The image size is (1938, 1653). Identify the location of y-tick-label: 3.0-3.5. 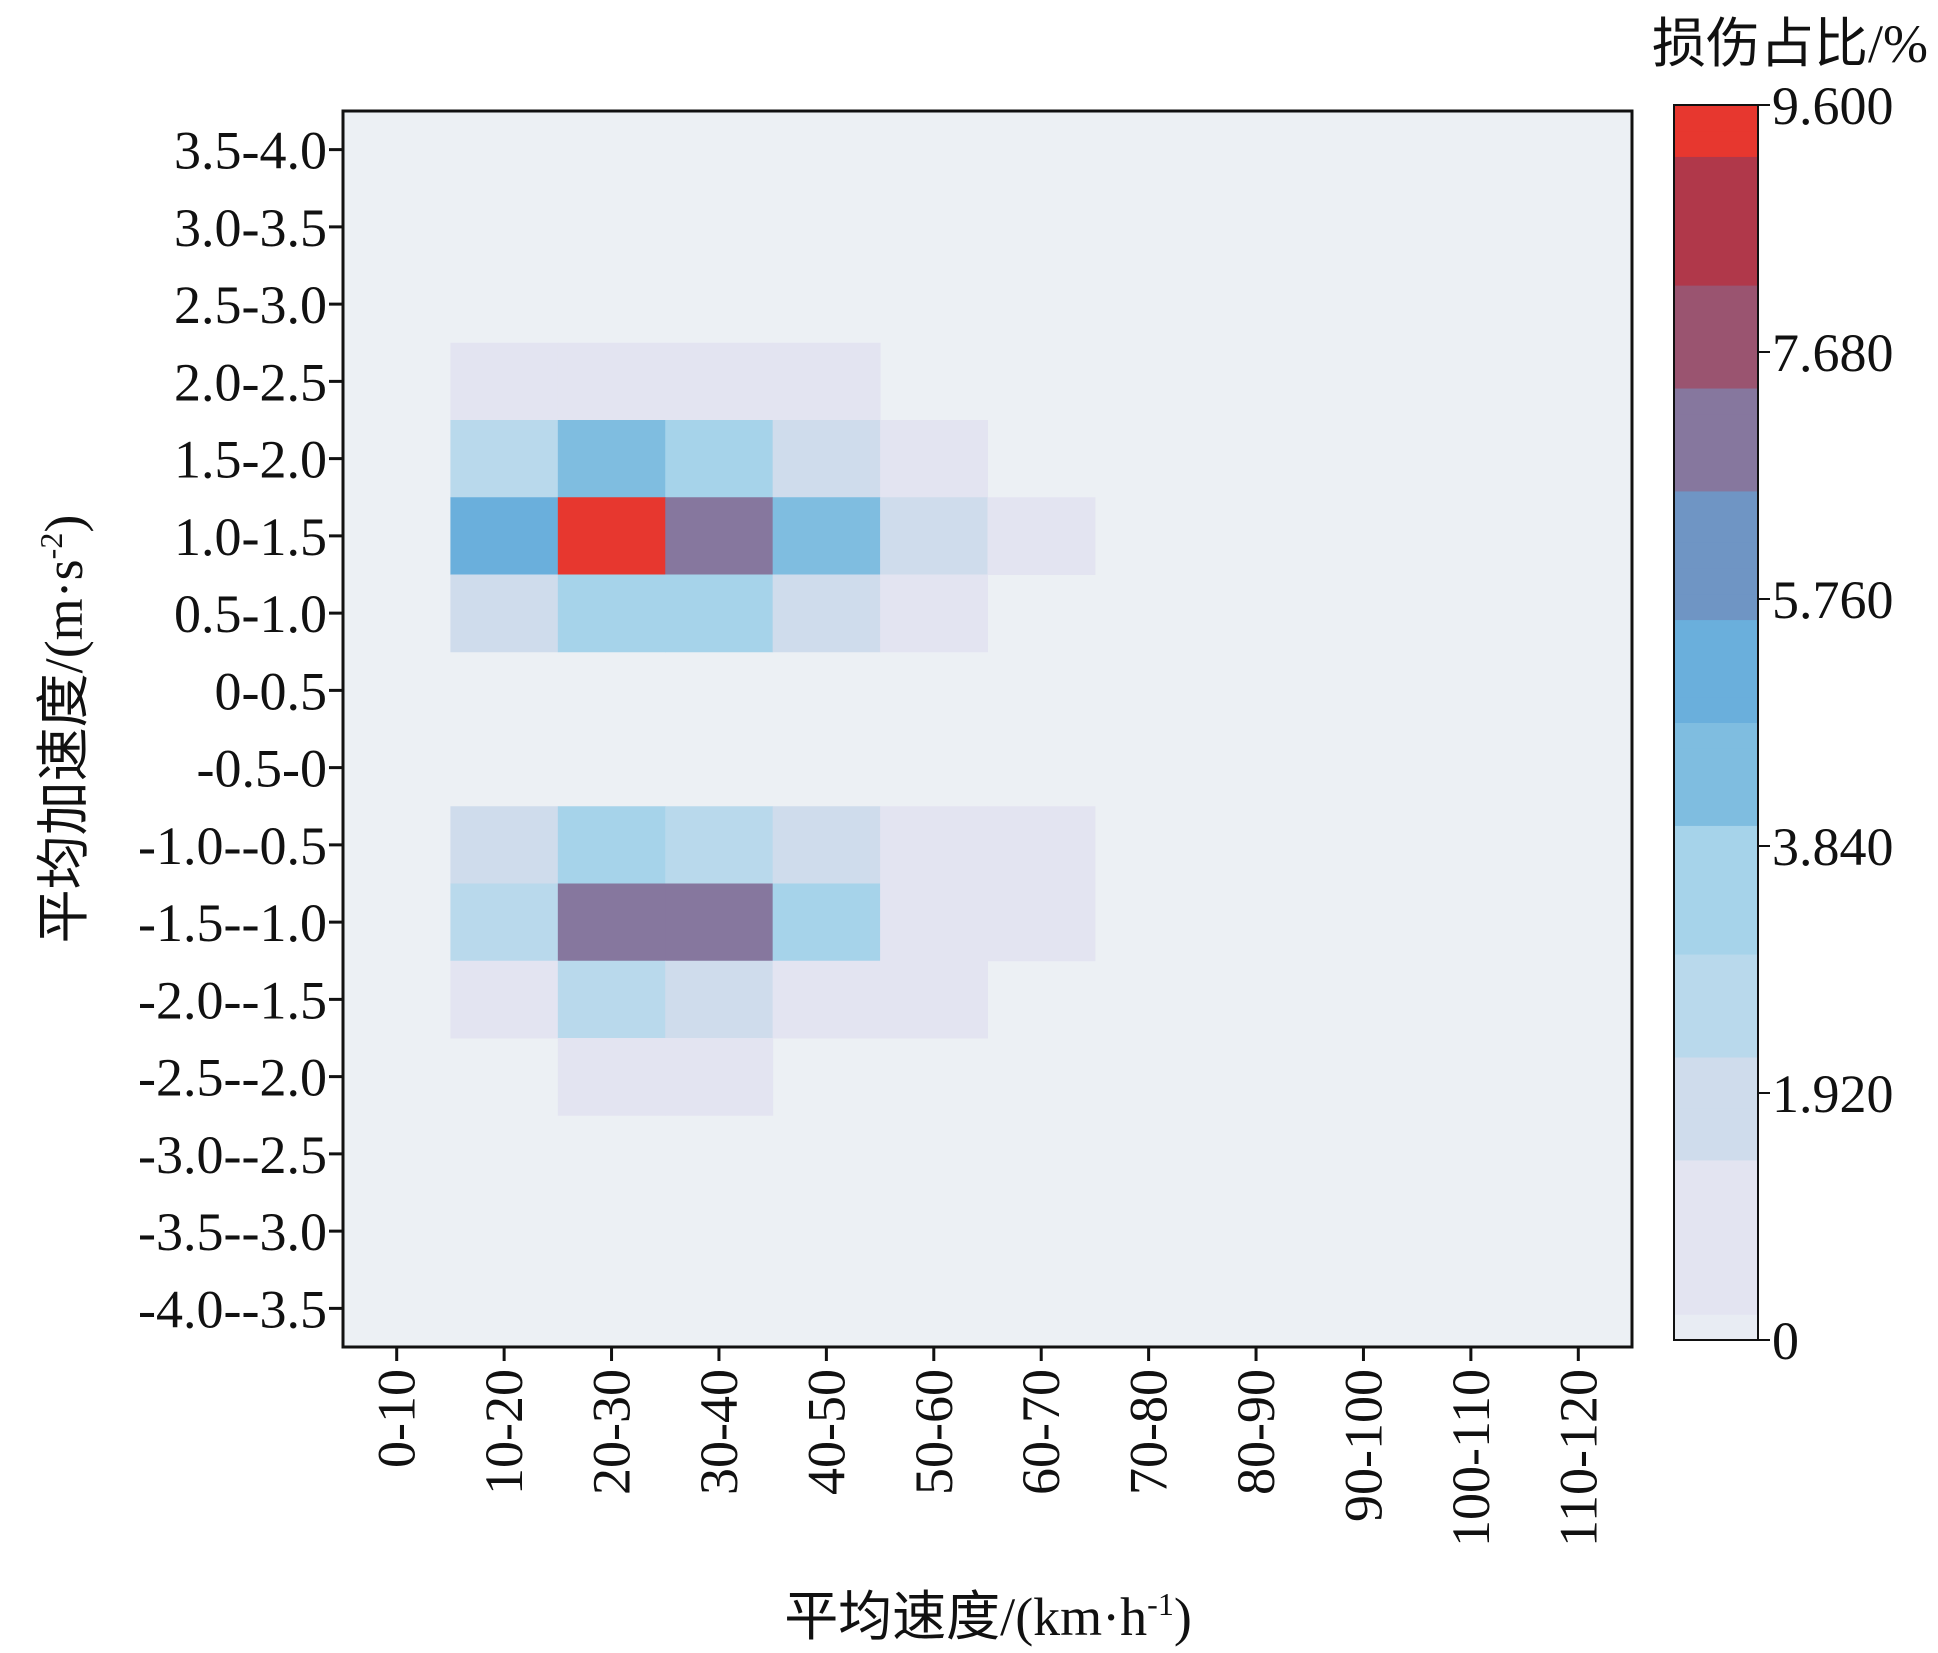
(250, 228).